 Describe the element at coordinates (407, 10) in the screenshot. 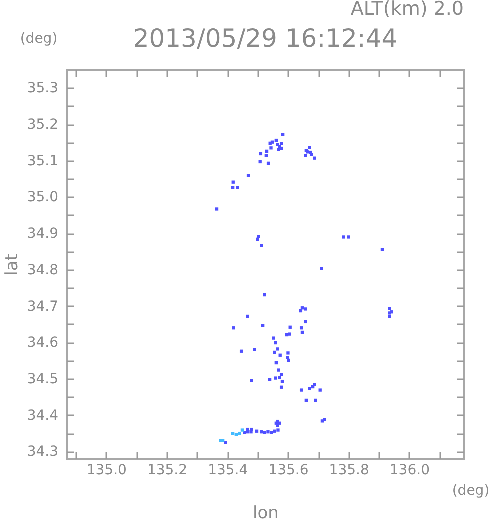

I see `chart-subtitle: ALT(km) 2.0` at that location.